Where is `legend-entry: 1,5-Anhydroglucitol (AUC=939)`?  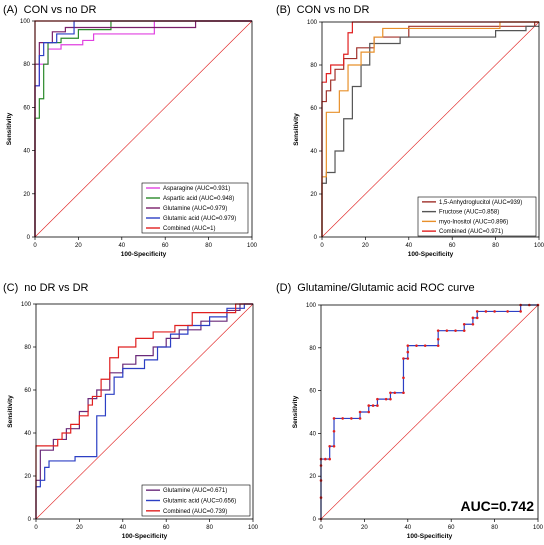 legend-entry: 1,5-Anhydroglucitol (AUC=939) is located at coordinates (480, 203).